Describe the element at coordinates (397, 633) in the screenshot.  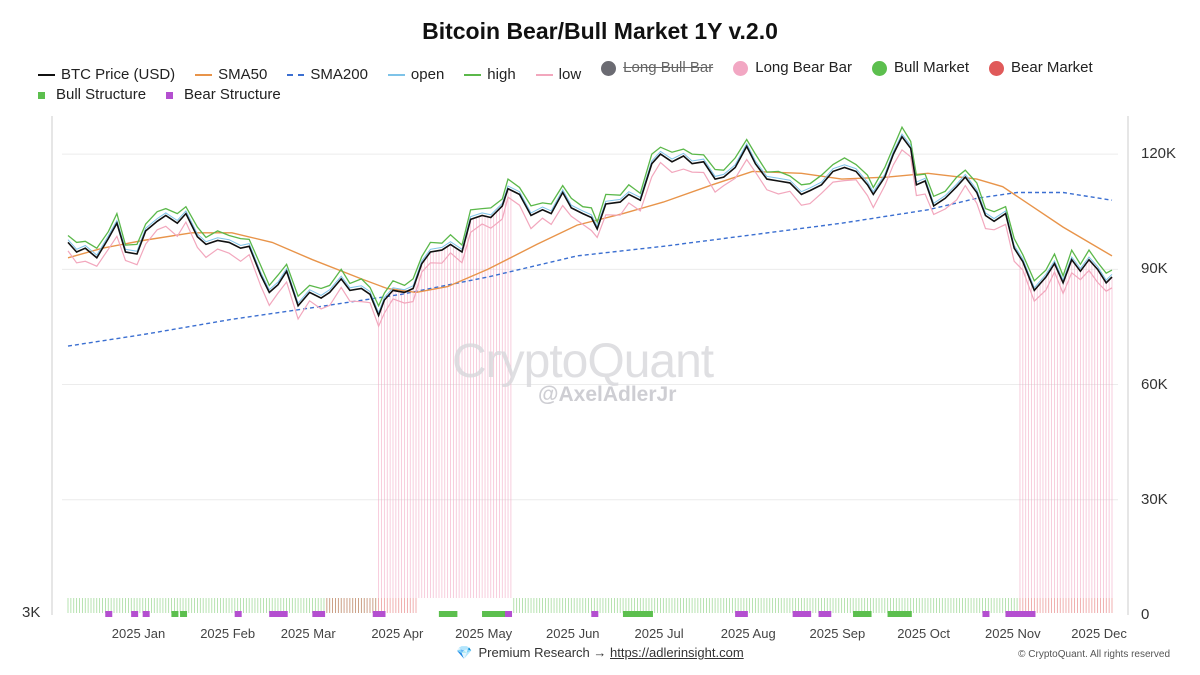
I see `x-tick-label: 2025 Apr` at that location.